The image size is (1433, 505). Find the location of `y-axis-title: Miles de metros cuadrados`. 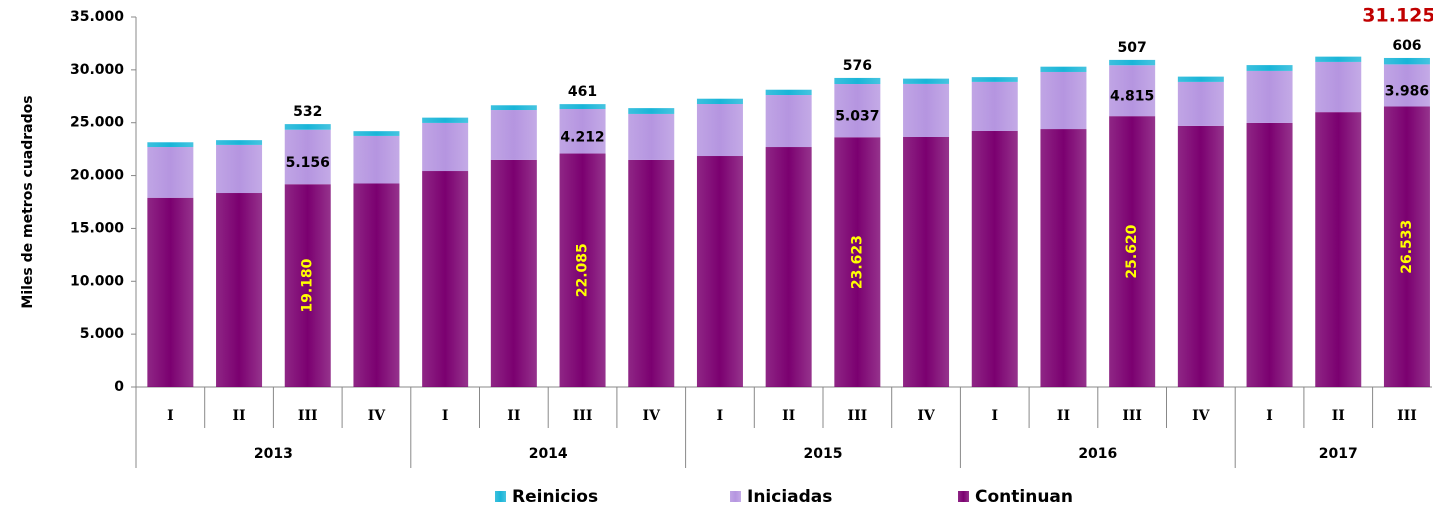

y-axis-title: Miles de metros cuadrados is located at coordinates (28, 201).